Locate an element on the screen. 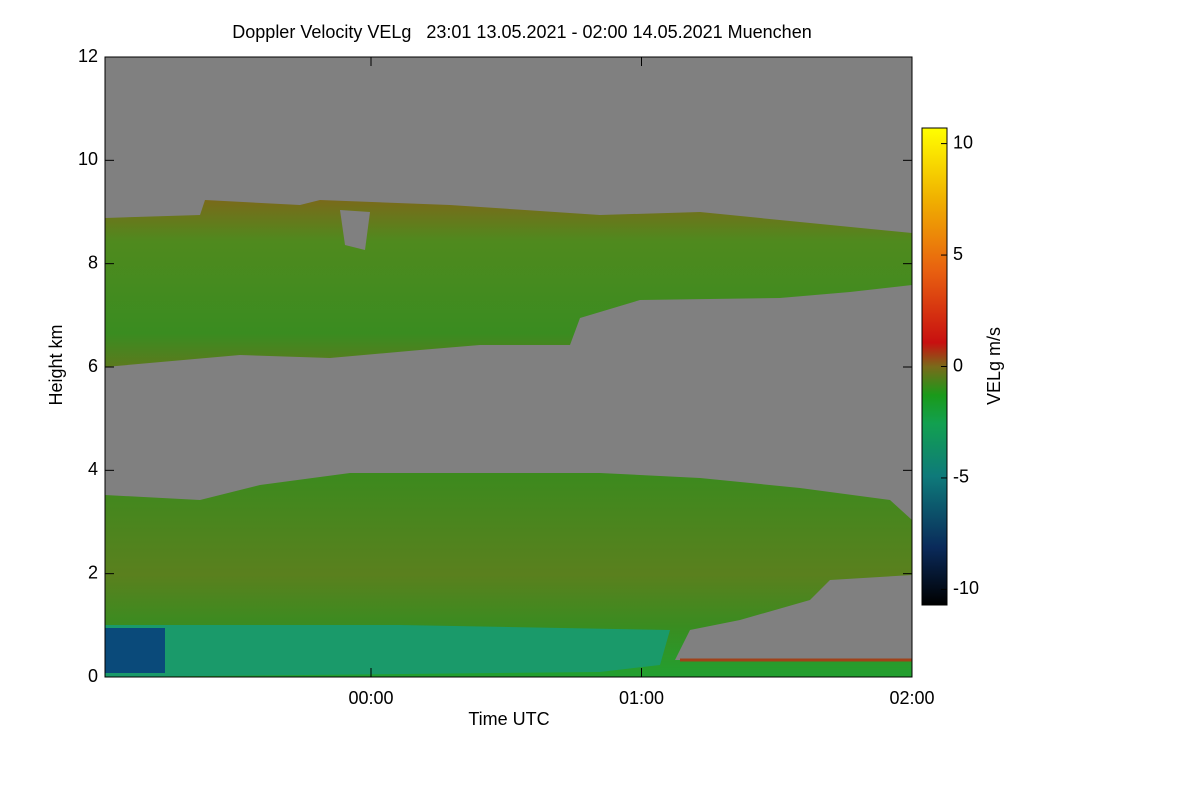  colorbar-tick-label: 10 is located at coordinates (963, 142).